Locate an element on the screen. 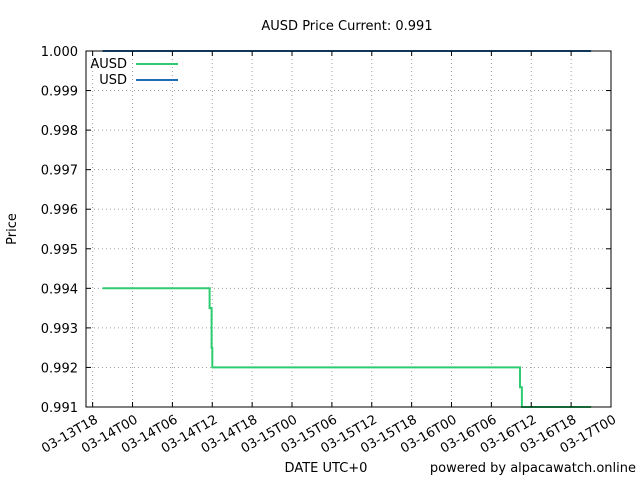  y-tick-label: 0.991 is located at coordinates (59, 408).